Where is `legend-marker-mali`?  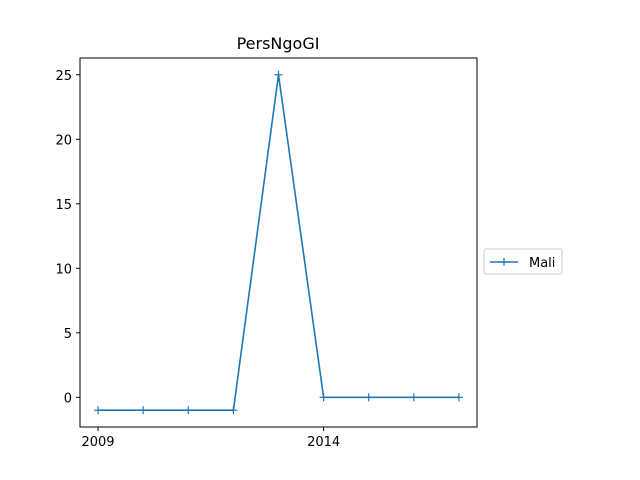
legend-marker-mali is located at coordinates (504, 262).